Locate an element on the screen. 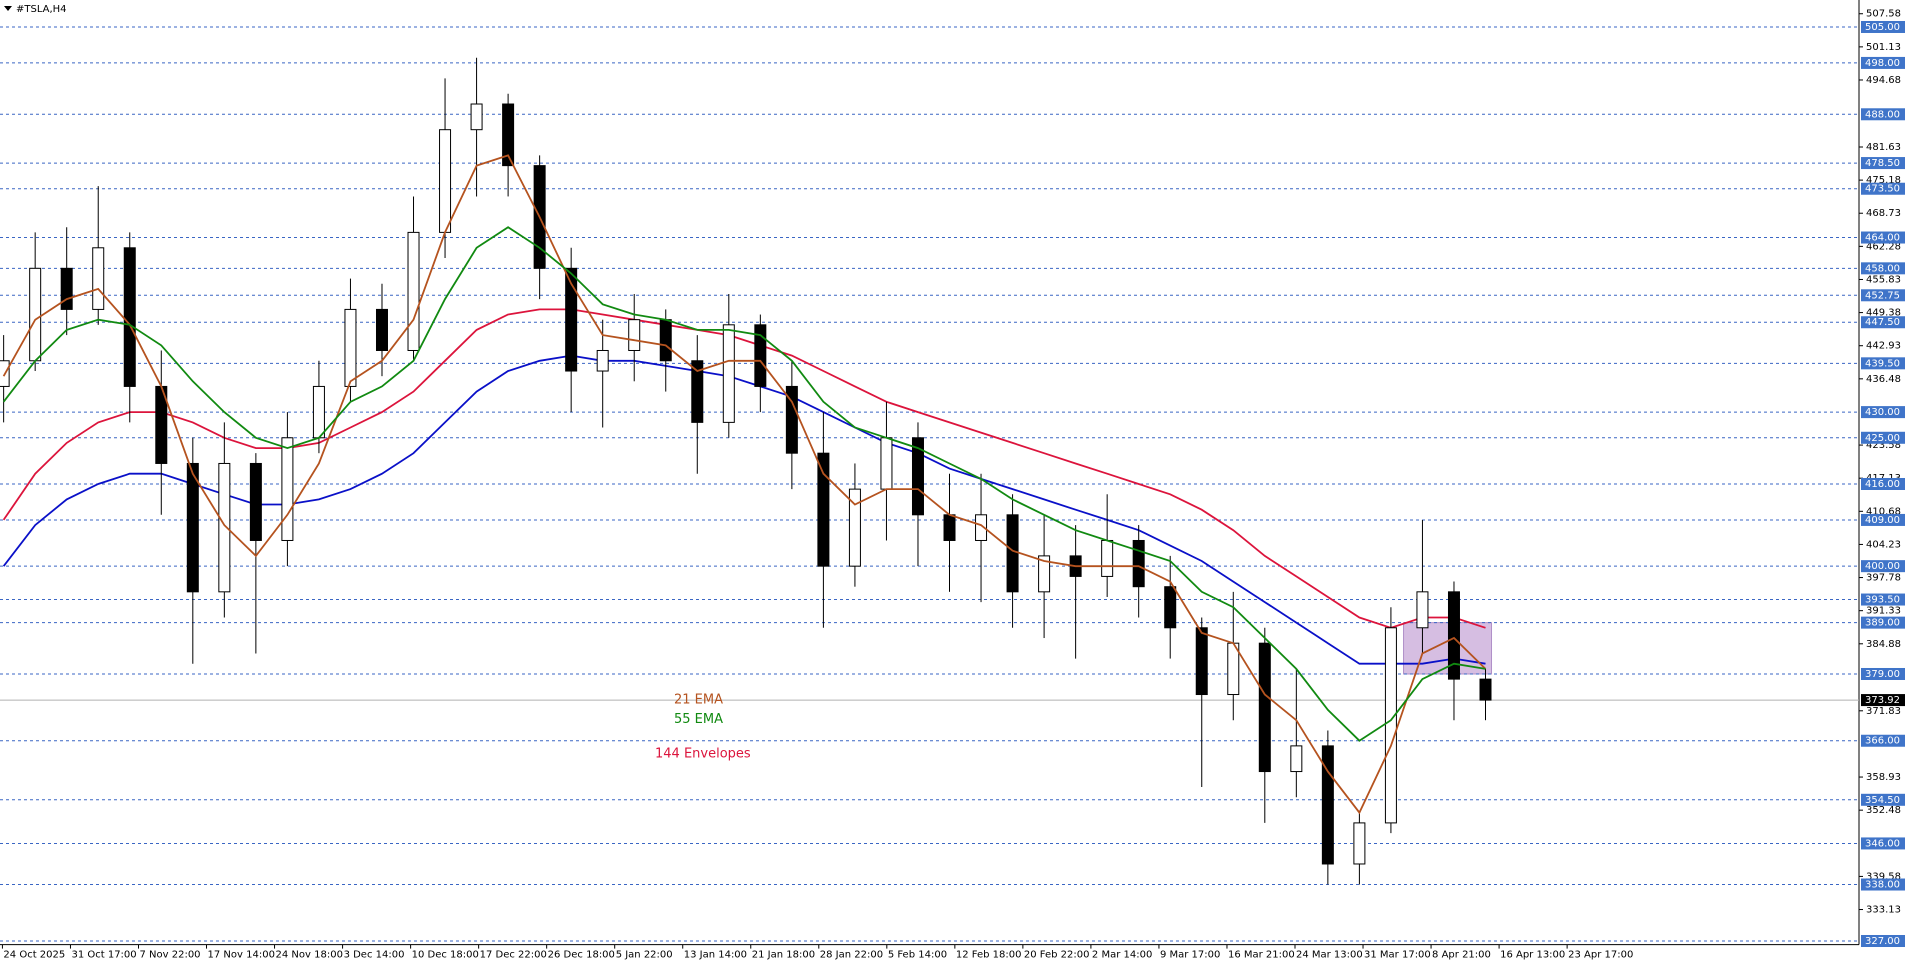 This screenshot has width=1916, height=963. level-label: 389.00 is located at coordinates (1882, 623).